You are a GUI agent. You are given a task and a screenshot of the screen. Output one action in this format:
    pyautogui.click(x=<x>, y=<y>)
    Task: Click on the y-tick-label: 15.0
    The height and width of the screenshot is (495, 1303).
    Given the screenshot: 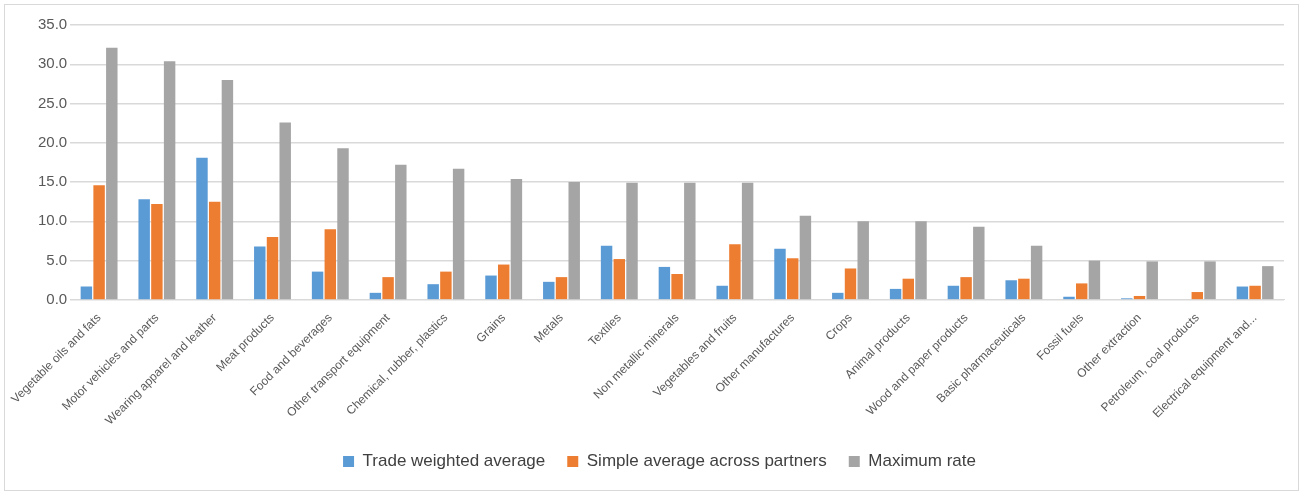 What is the action you would take?
    pyautogui.click(x=52, y=181)
    